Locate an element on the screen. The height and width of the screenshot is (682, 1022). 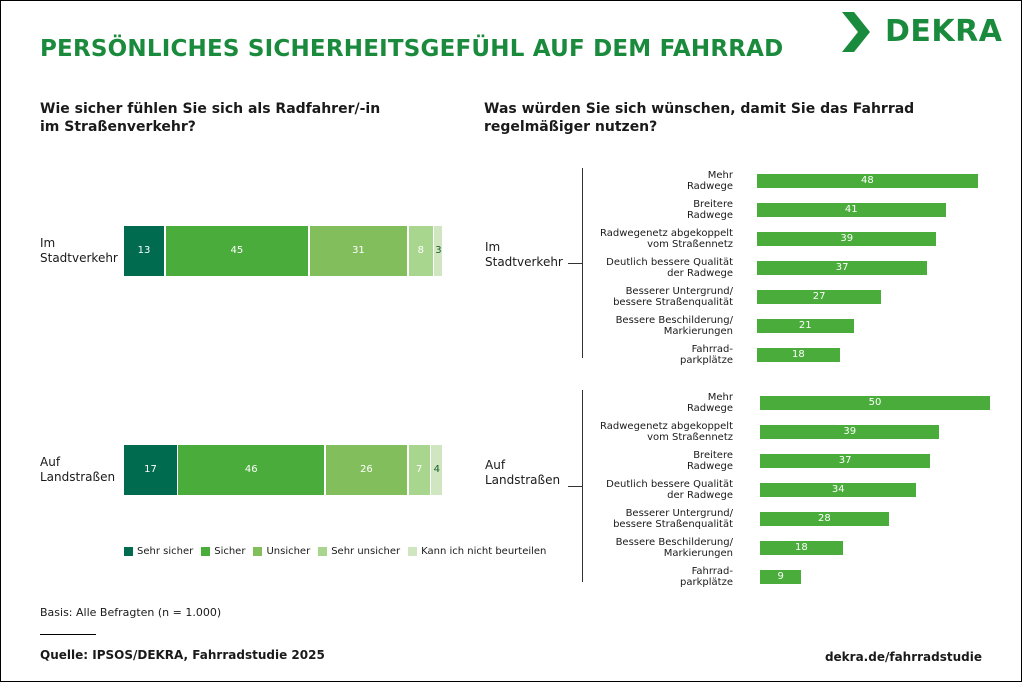
stacked-segment-value: 8 is located at coordinates (421, 250).